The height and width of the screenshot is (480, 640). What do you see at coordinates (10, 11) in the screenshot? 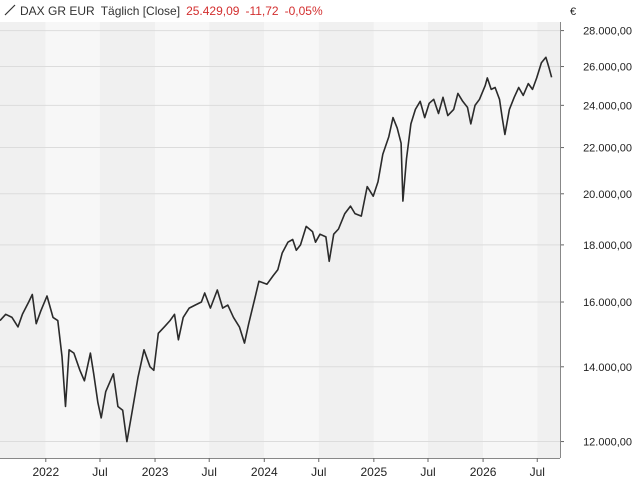
I see `line-chart-icon` at bounding box center [10, 11].